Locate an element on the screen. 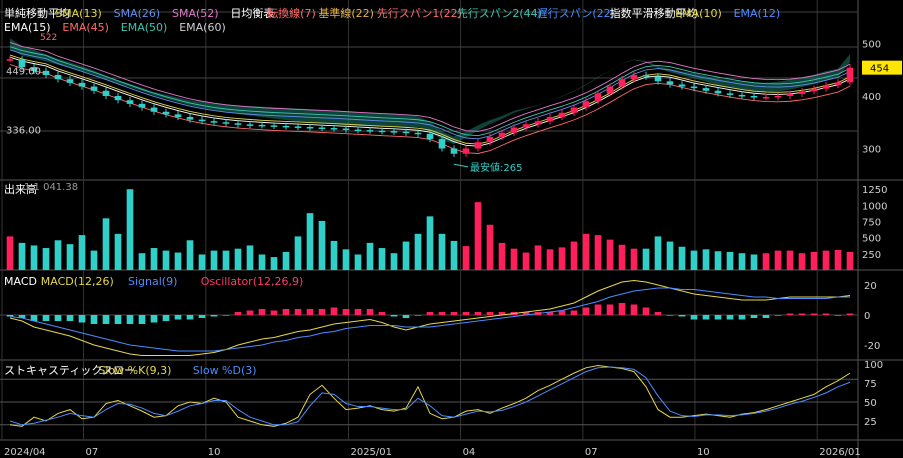 This screenshot has height=458, width=903. low-annotation-pointer is located at coordinates (461, 165).